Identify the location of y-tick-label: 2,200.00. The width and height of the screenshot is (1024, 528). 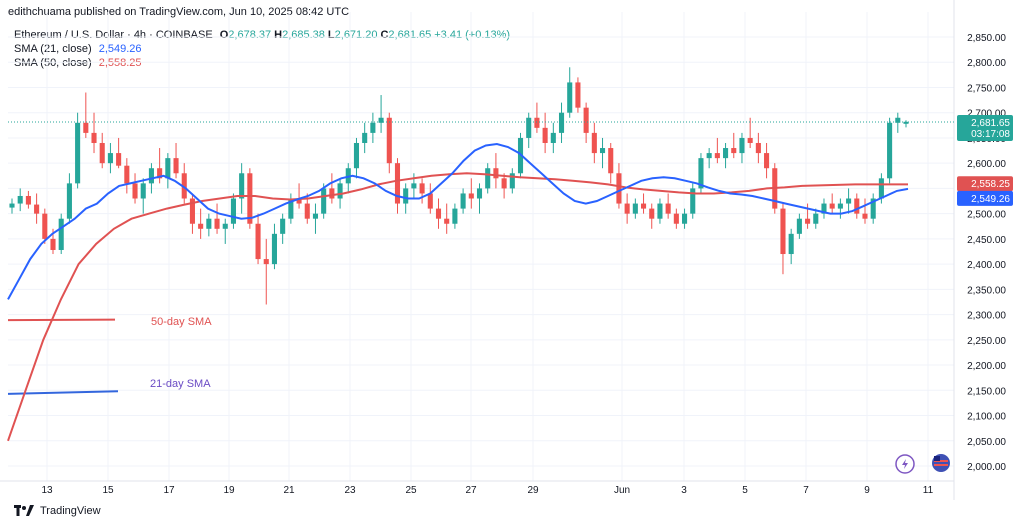
(986, 366).